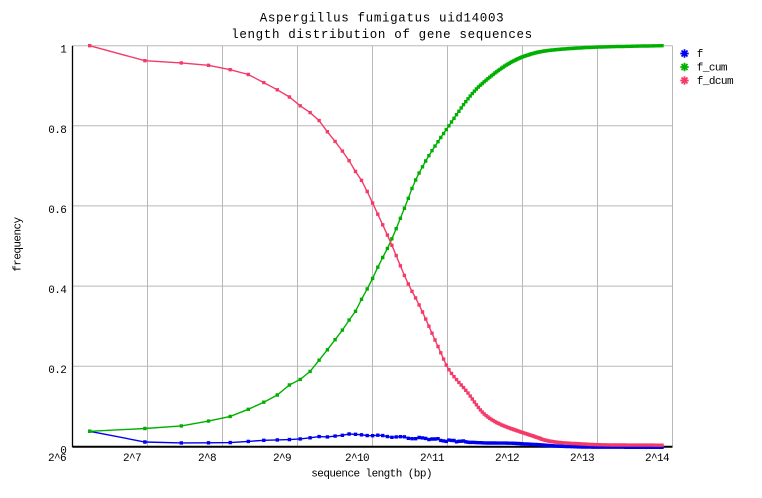  Describe the element at coordinates (57, 291) in the screenshot. I see `svg-text: 0.4` at that location.